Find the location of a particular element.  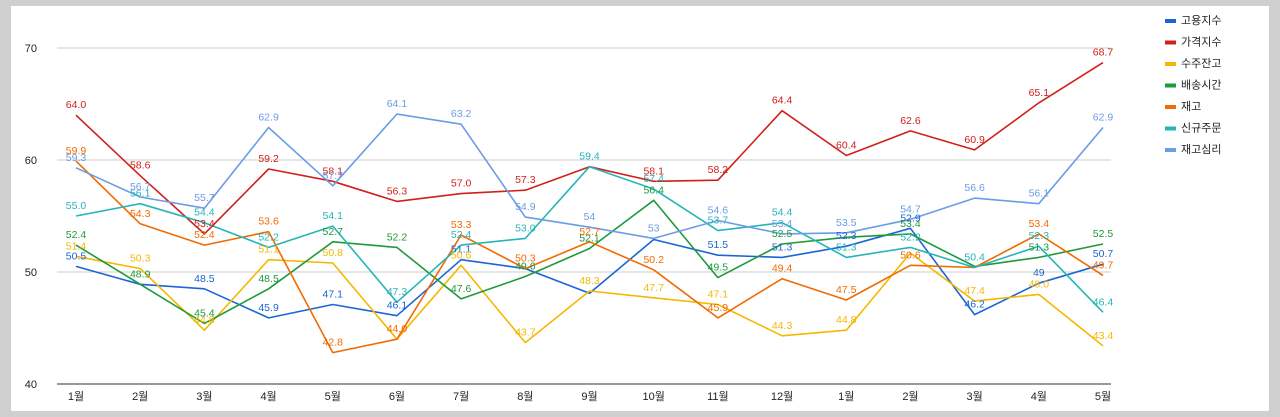

data-label: 64.4 is located at coordinates (782, 101).